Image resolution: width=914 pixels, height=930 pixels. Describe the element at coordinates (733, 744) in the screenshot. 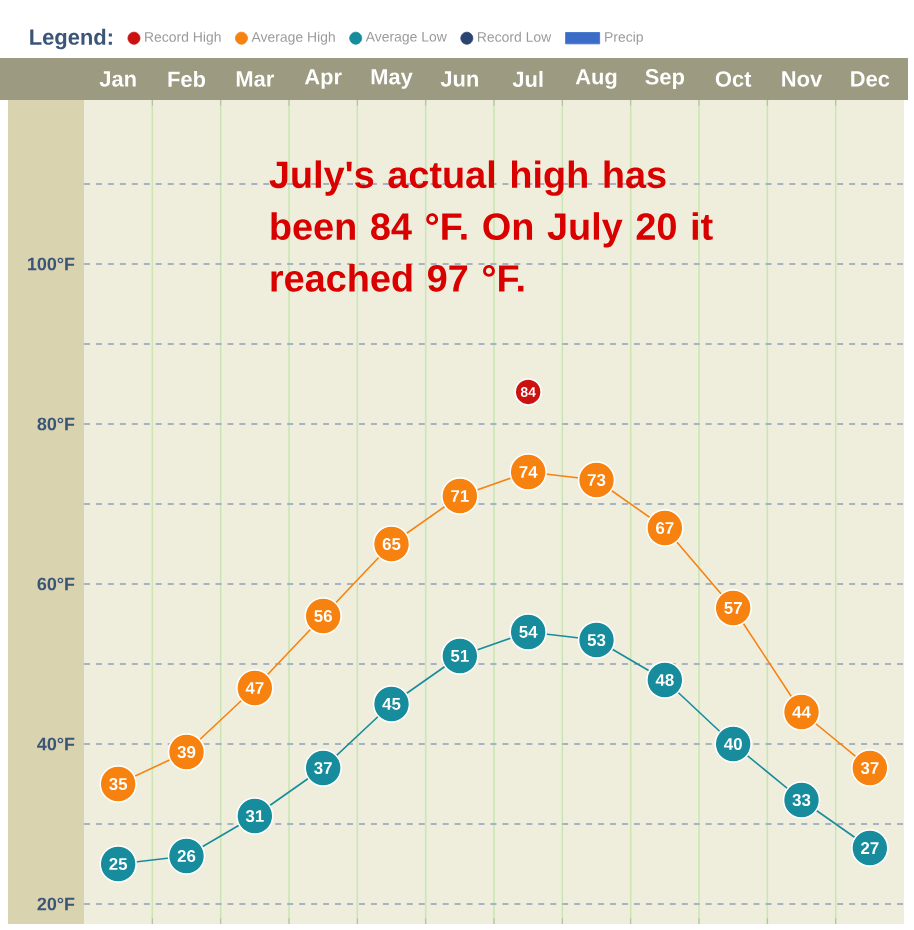

I see `data-label: 40` at that location.